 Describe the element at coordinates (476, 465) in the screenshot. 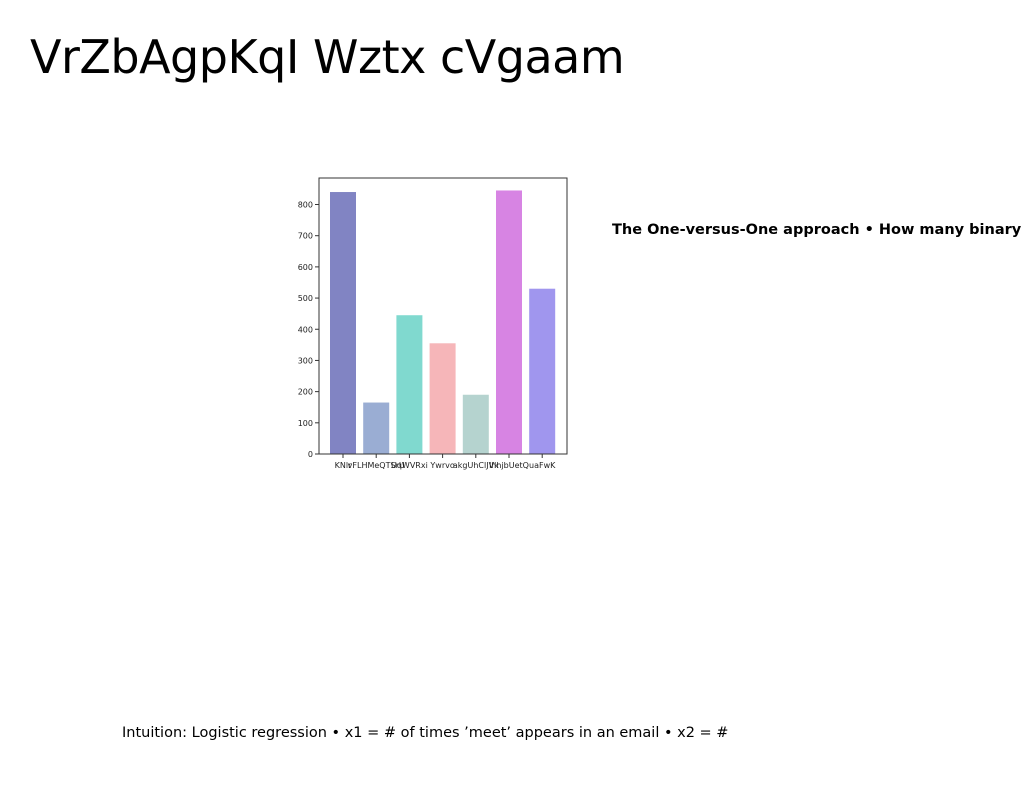

I see `x-tick-label: akgUhClJVk` at that location.